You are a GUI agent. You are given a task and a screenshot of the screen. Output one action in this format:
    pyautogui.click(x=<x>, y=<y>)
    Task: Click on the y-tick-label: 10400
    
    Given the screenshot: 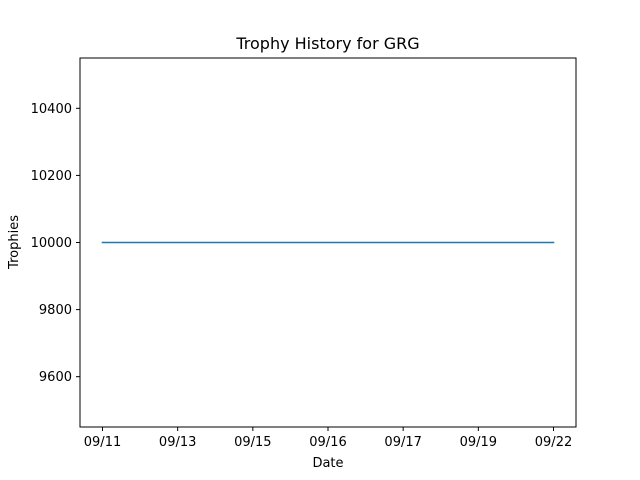 What is the action you would take?
    pyautogui.click(x=51, y=109)
    